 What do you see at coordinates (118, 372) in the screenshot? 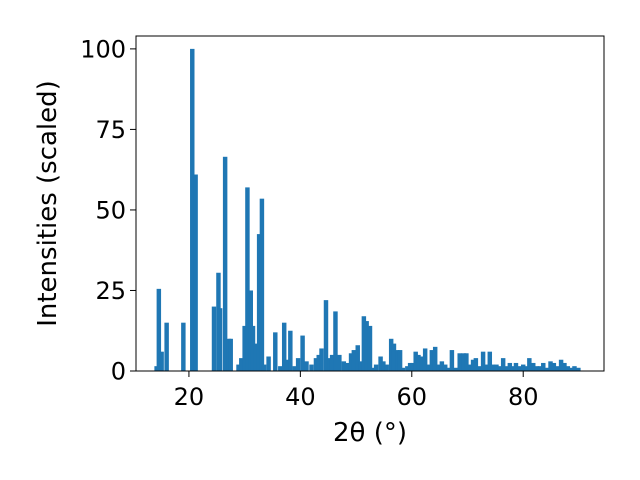
I see `y-tick-label: 0` at bounding box center [118, 372].